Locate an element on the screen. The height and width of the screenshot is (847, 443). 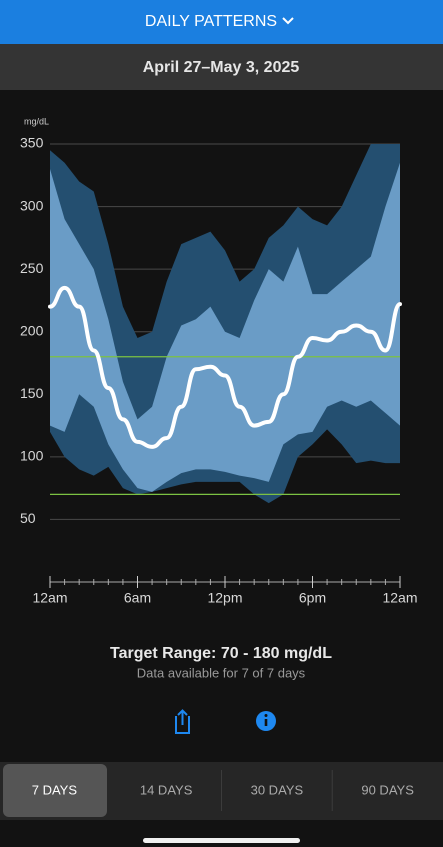
target-subtitle: Data available for 7 of 7 days is located at coordinates (221, 672).